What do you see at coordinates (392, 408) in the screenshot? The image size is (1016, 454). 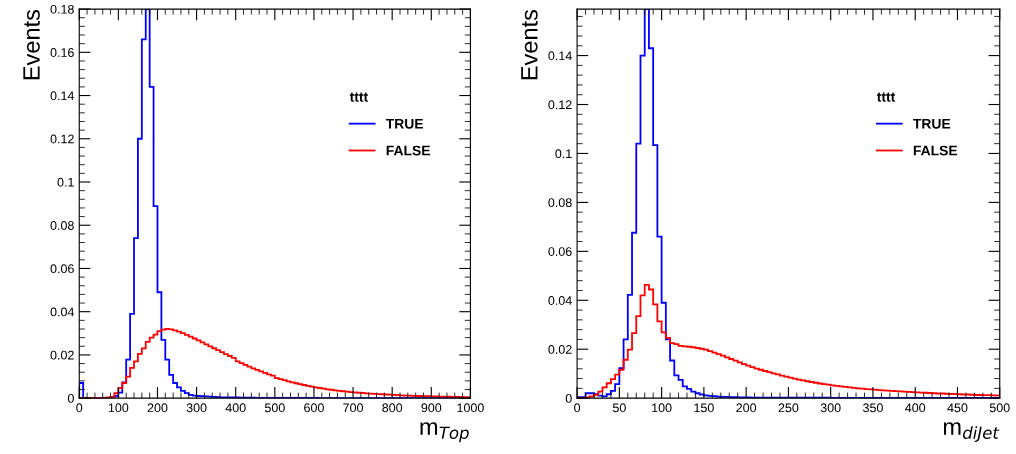 I see `x-tick-label: 800` at bounding box center [392, 408].